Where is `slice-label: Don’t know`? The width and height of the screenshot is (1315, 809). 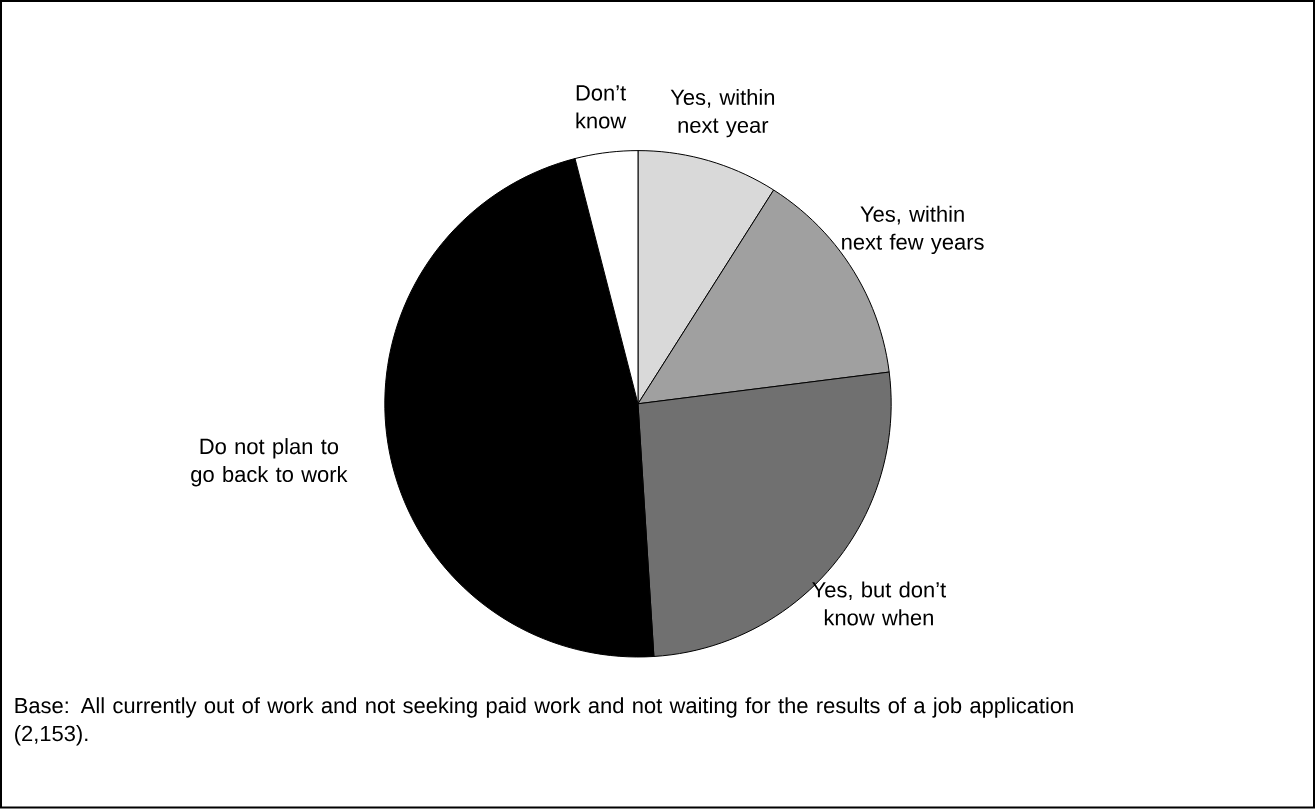 slice-label: Don’t know is located at coordinates (601, 107).